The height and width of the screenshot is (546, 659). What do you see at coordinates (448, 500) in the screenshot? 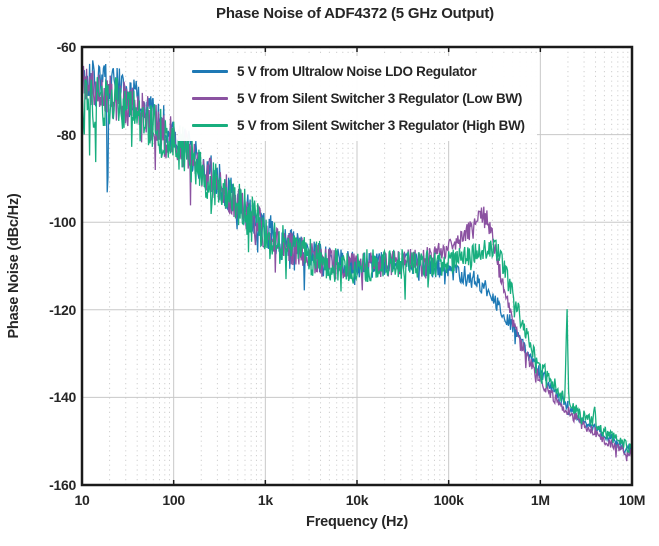
I see `x-tick-label: 100k` at bounding box center [448, 500].